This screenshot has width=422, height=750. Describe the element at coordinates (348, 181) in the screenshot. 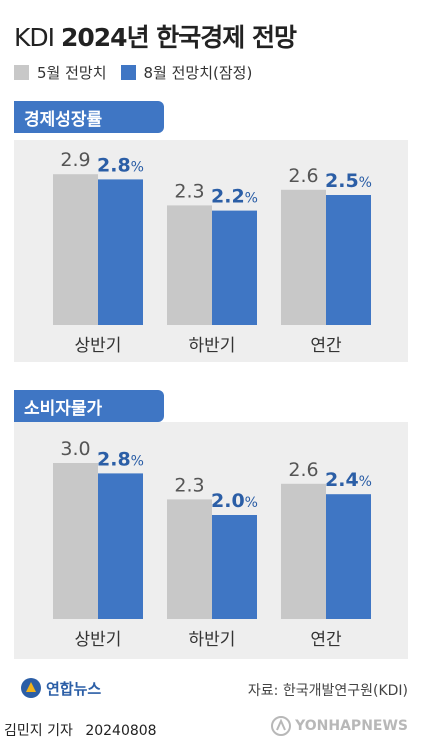

I see `growth-value-label-aug-2: 2.5%` at that location.